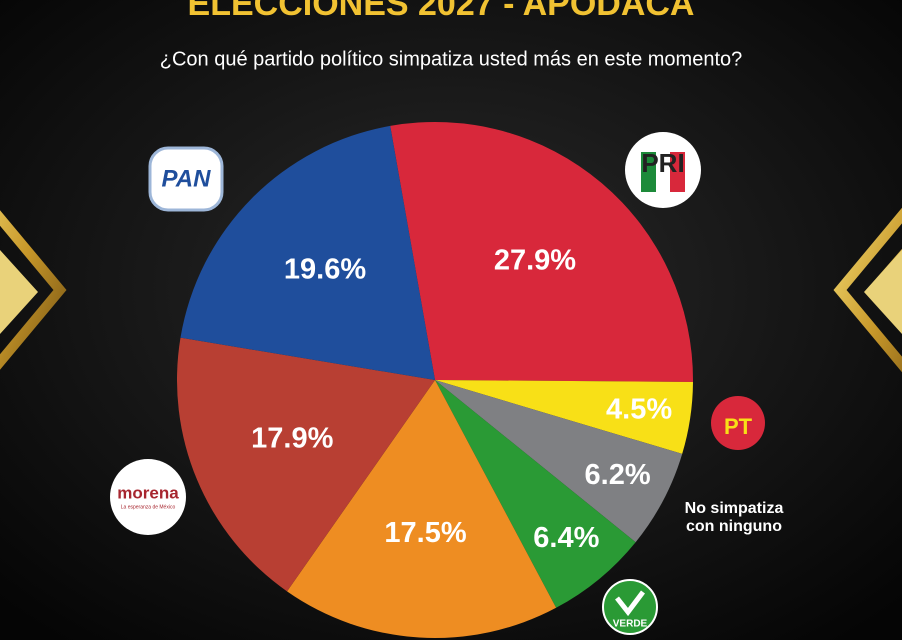  What do you see at coordinates (630, 607) in the screenshot?
I see `logo-verde: VERDE` at bounding box center [630, 607].